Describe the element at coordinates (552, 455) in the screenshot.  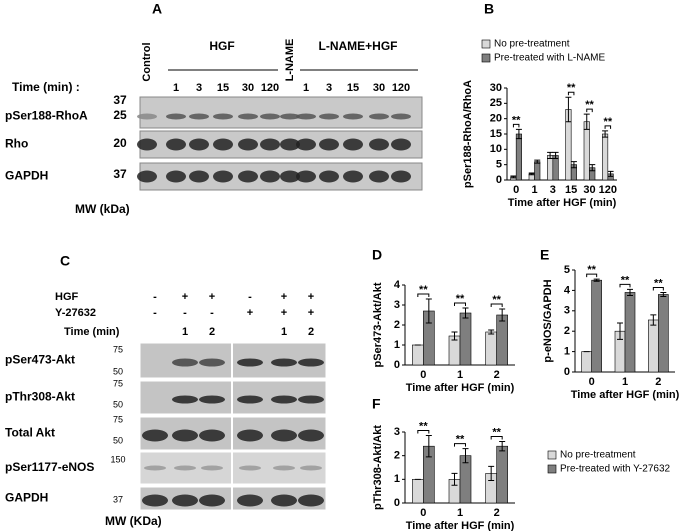
I see `legend-swatch` at that location.